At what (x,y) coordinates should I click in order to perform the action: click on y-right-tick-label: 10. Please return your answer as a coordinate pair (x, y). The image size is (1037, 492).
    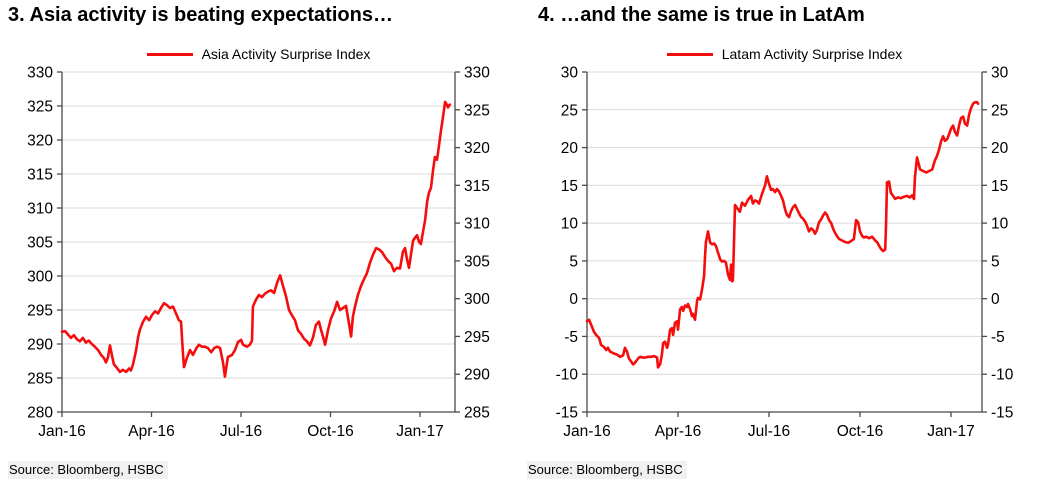
    Looking at the image, I should click on (1000, 224).